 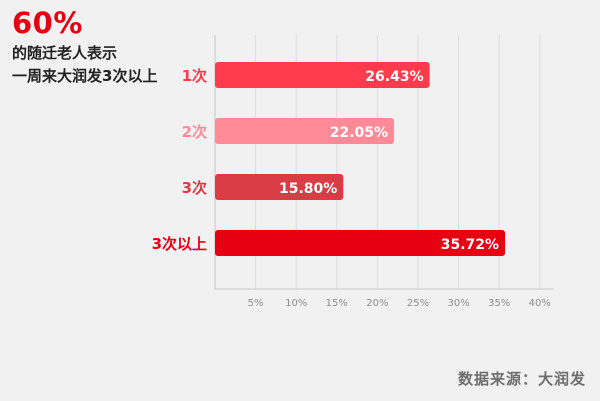 I want to click on x-tick-label: 15%, so click(x=337, y=303).